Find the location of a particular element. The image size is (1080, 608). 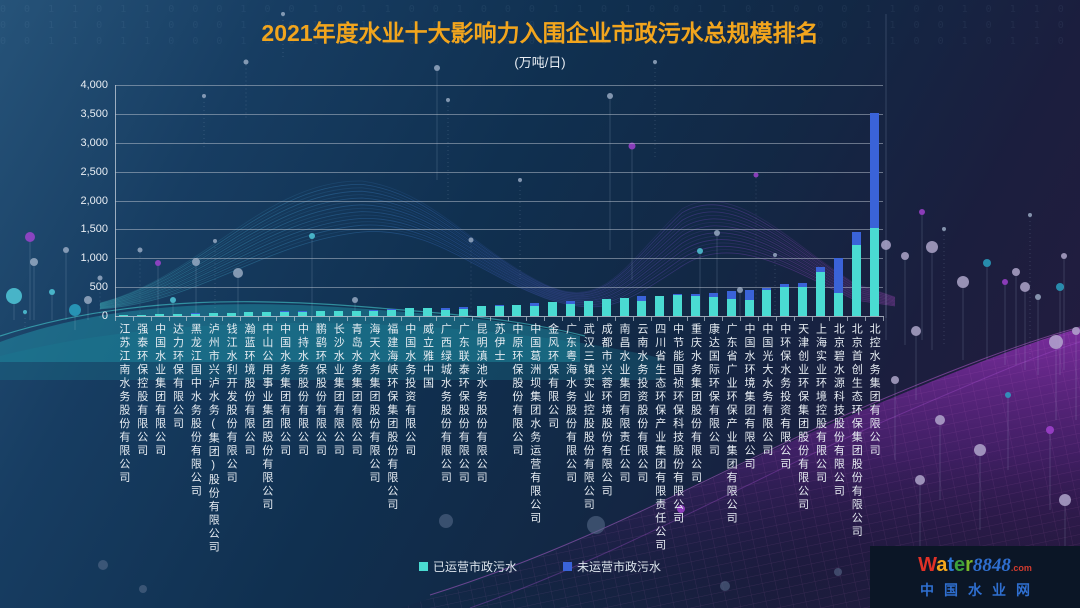

x-category-label: 钱江水利开发股份有限公司 is located at coordinates (231, 404).